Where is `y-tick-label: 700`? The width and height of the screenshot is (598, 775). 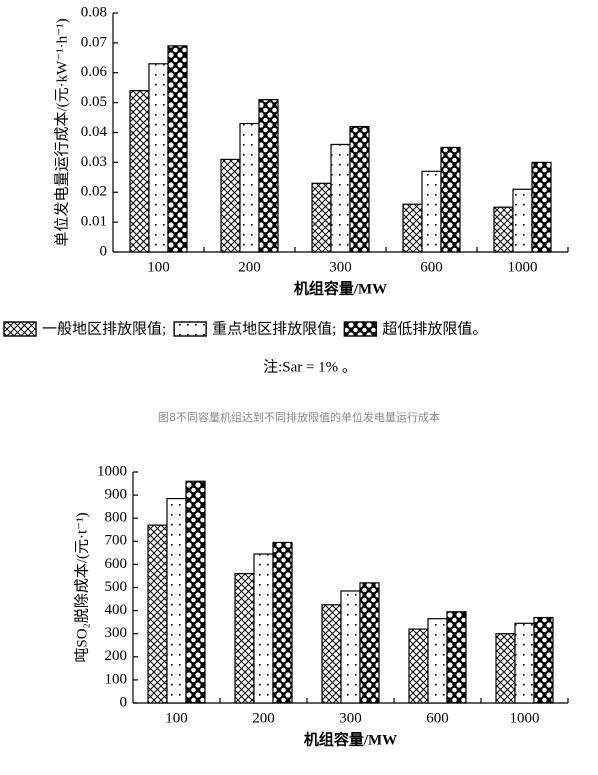 y-tick-label: 700 is located at coordinates (116, 541).